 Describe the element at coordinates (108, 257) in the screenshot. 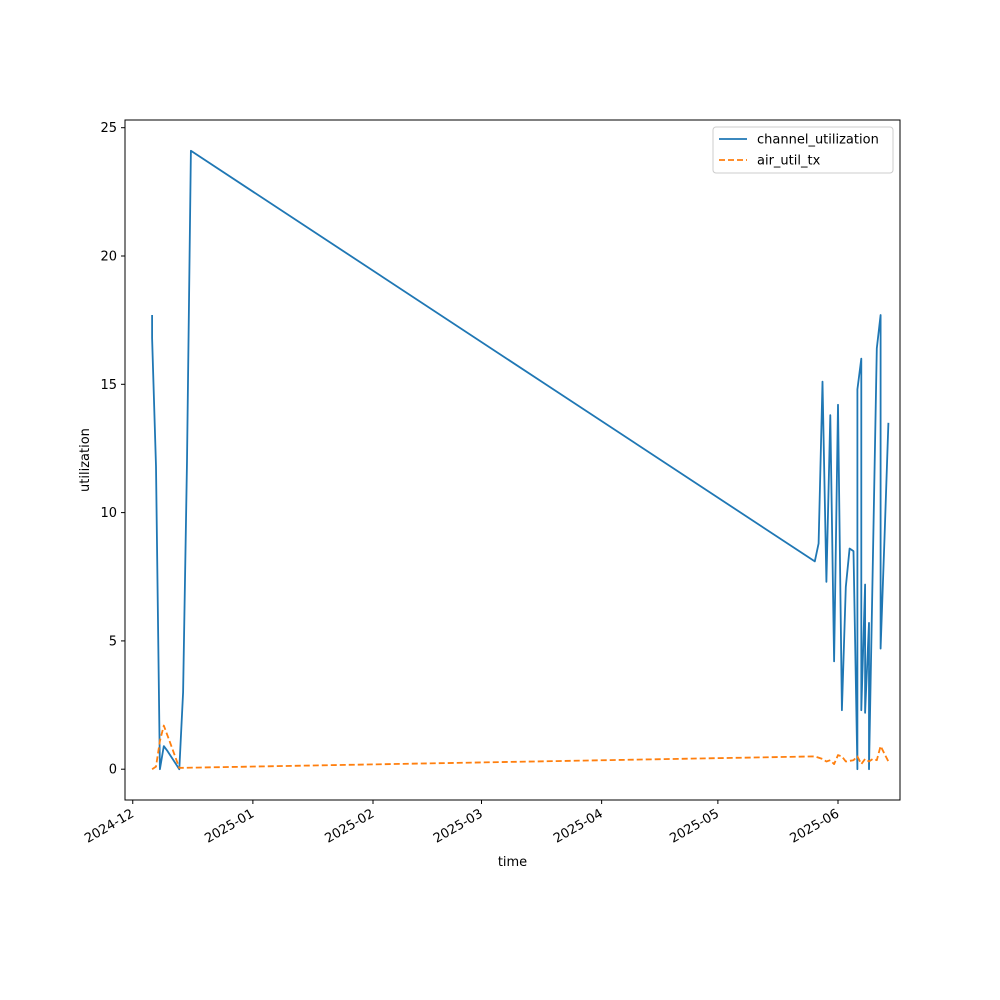

I see `y-tick-label: 20` at that location.